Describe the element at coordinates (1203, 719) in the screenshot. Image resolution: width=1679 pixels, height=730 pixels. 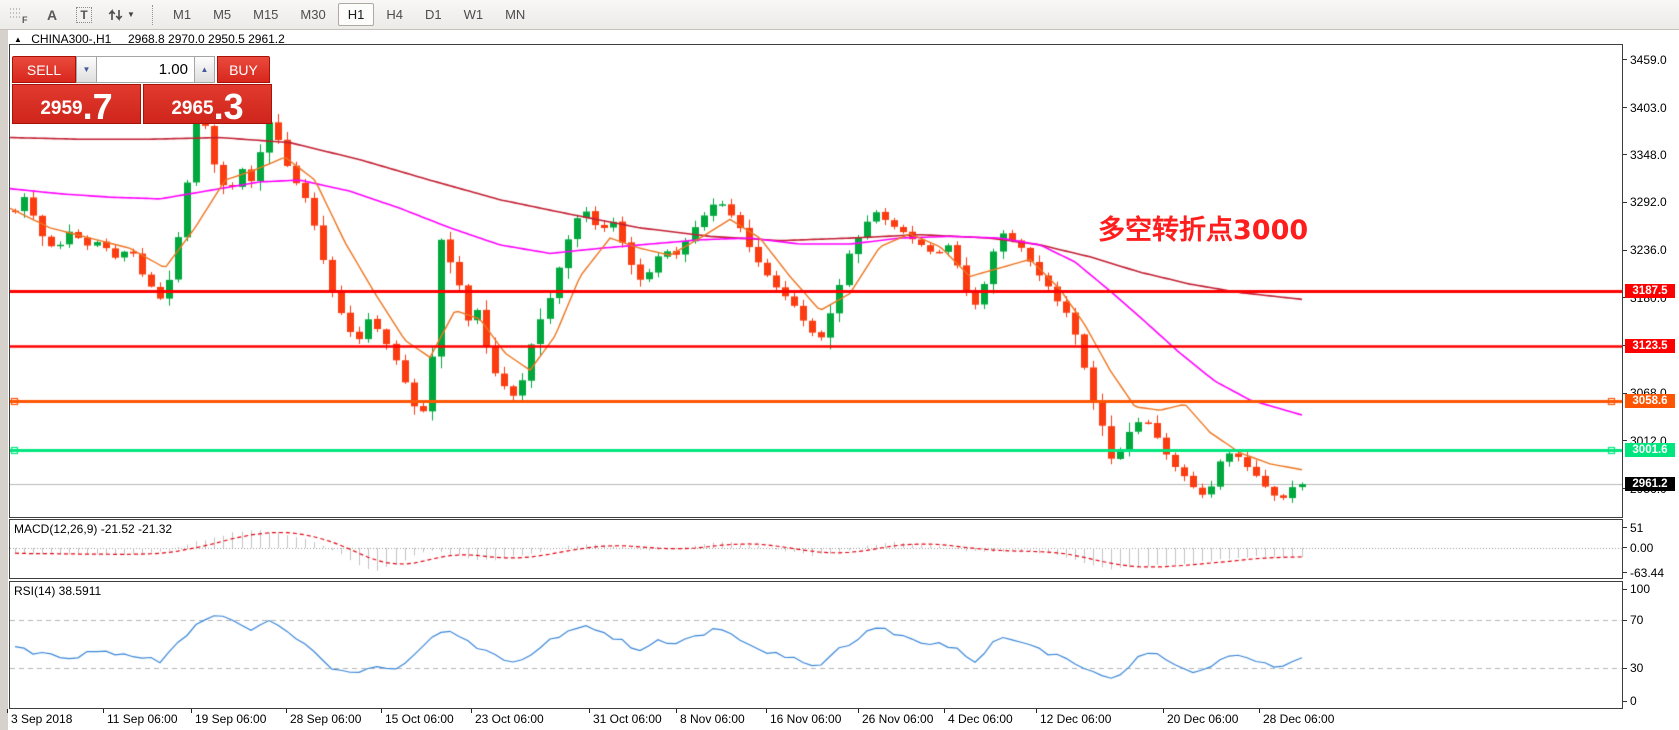
I see `time-tick-label: 20 Dec 06:00` at that location.